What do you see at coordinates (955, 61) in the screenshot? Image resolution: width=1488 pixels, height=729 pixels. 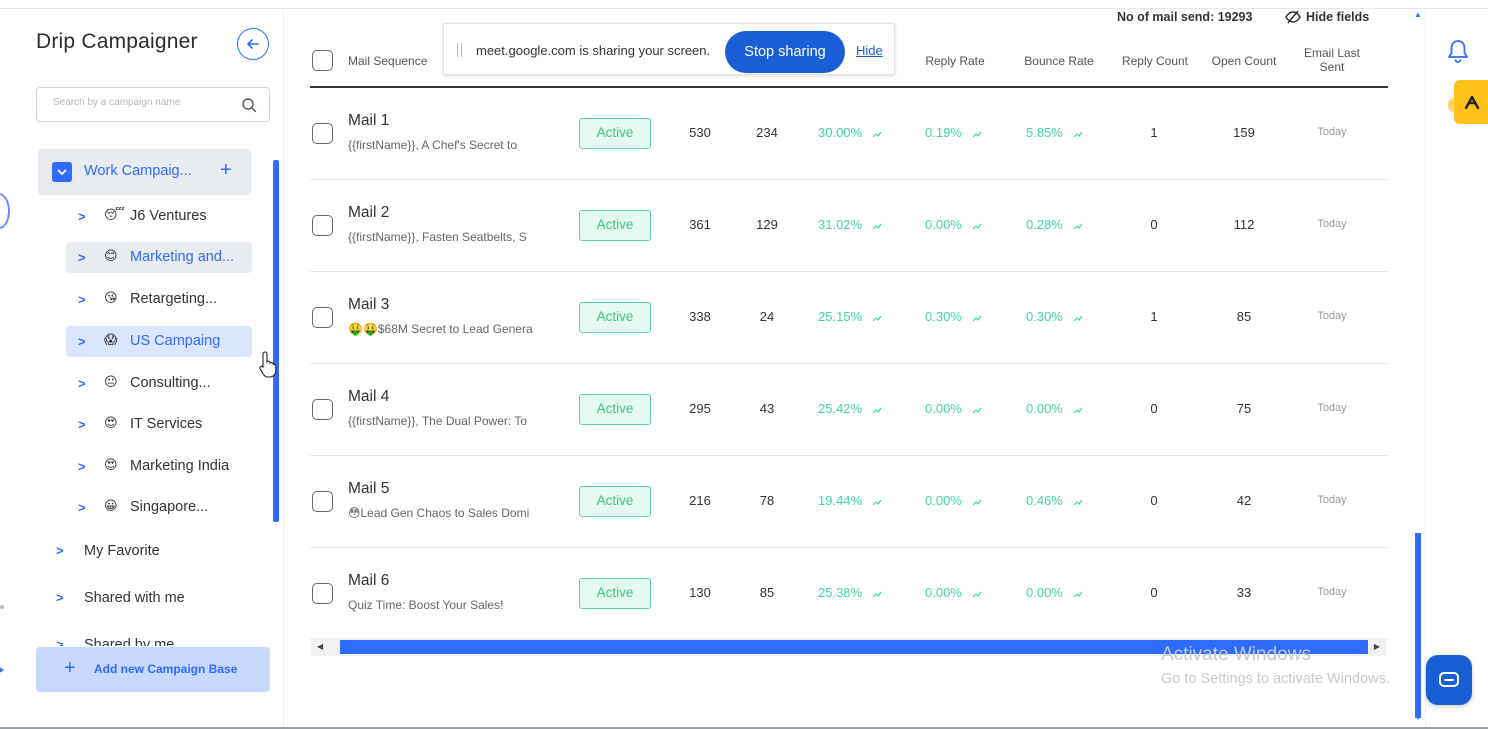 I see `column-reply-rate: Reply Rate` at bounding box center [955, 61].